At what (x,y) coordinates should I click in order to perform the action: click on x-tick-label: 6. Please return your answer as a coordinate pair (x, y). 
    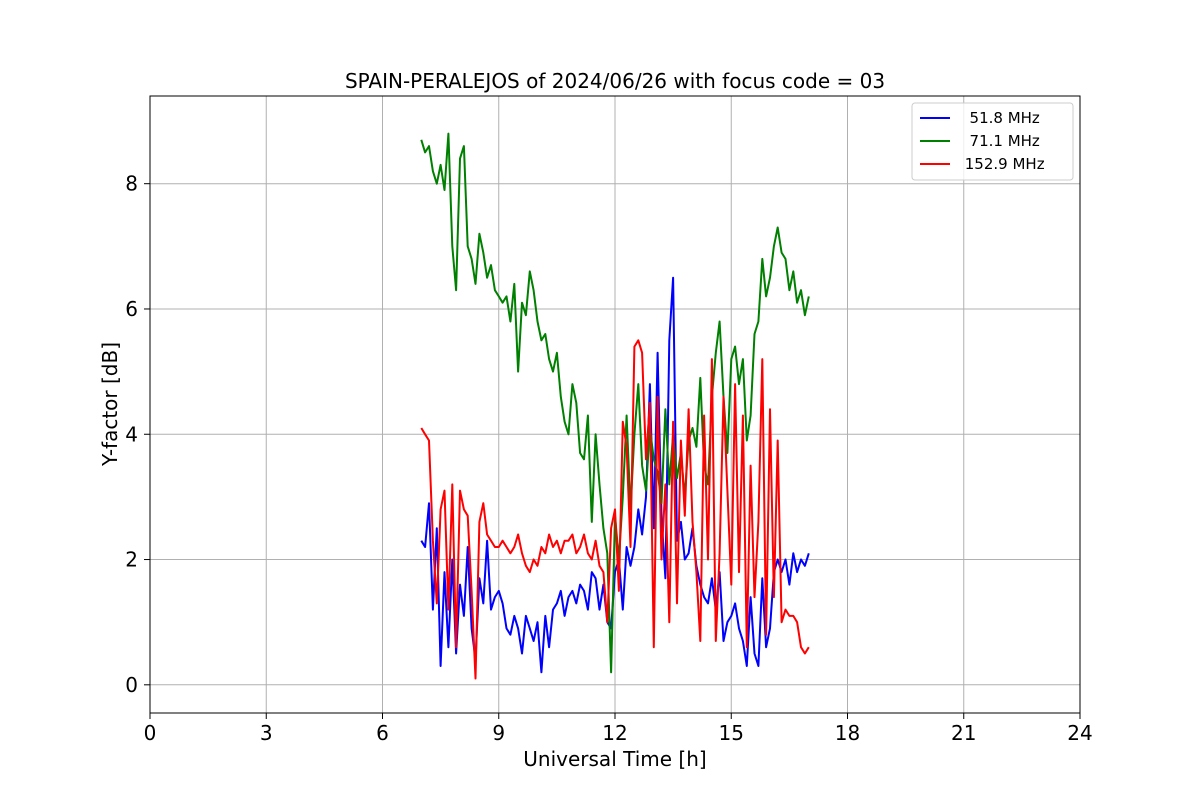
    Looking at the image, I should click on (382, 733).